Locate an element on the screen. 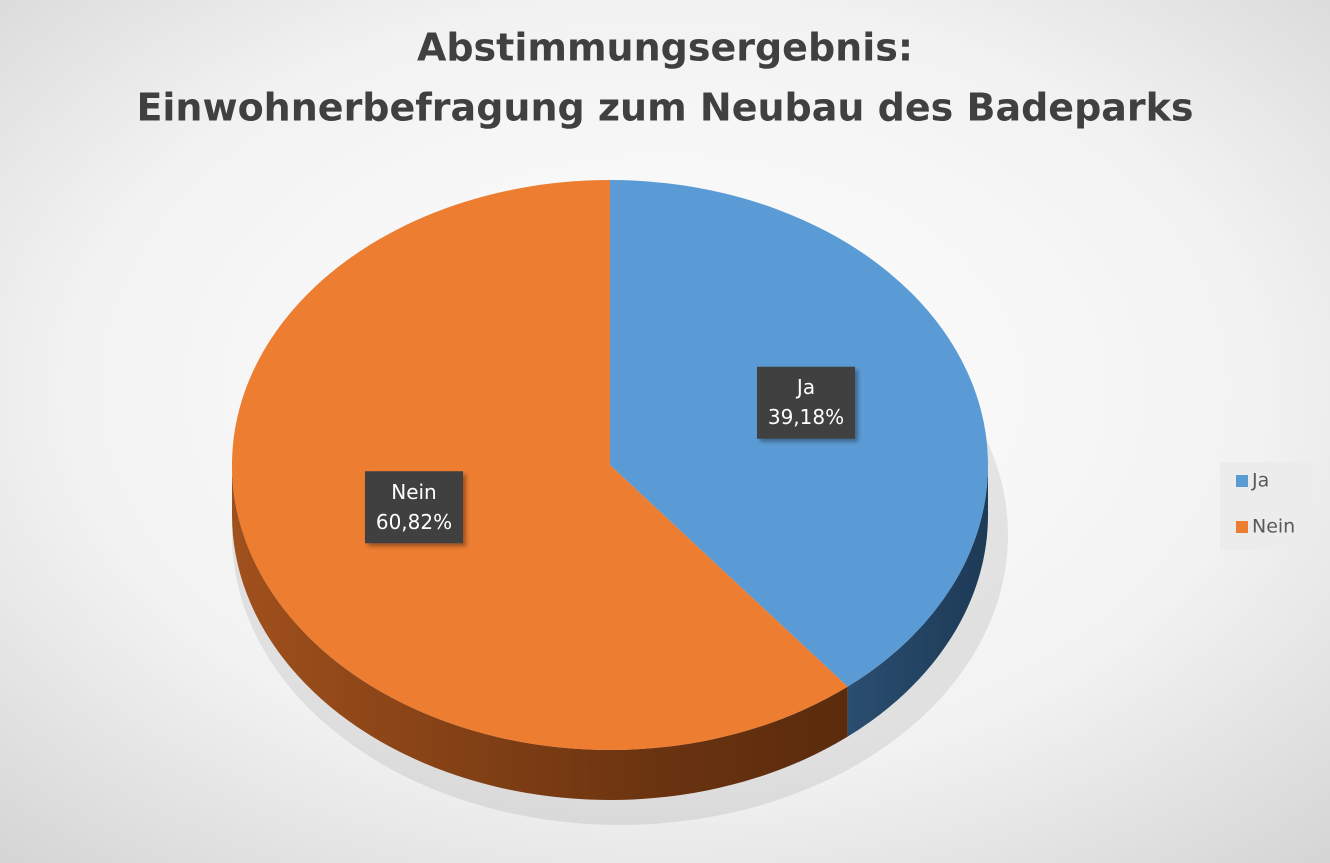 The image size is (1330, 863). legend: Ja Nein is located at coordinates (1265, 504).